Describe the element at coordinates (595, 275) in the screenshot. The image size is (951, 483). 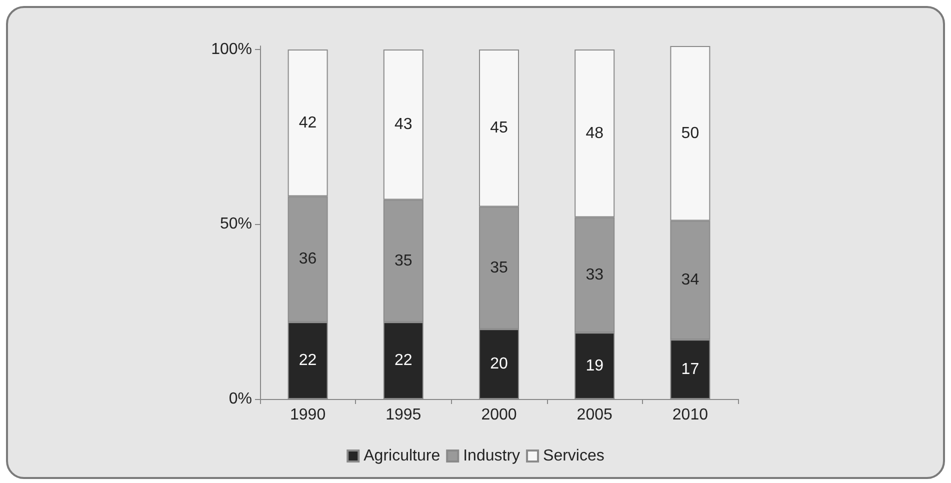
I see `data-label: 33` at that location.